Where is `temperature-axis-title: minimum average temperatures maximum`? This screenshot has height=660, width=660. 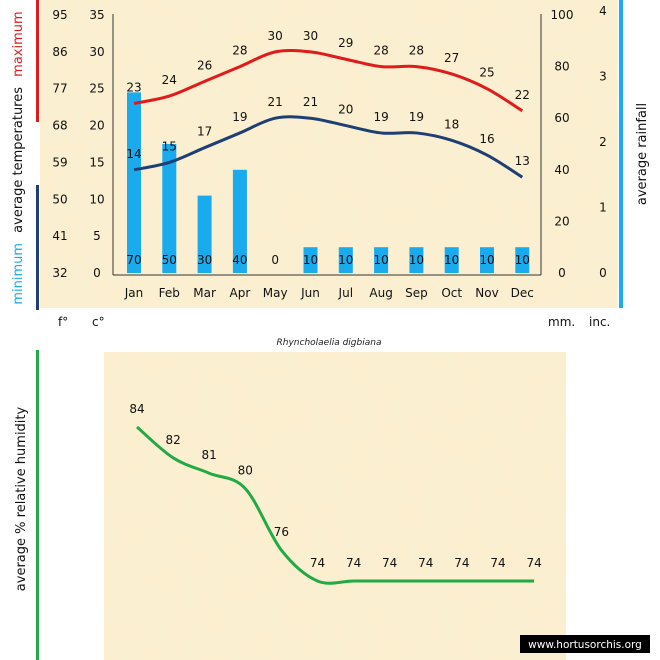
temperature-axis-title: minimum average temperatures maximum is located at coordinates (18, 157).